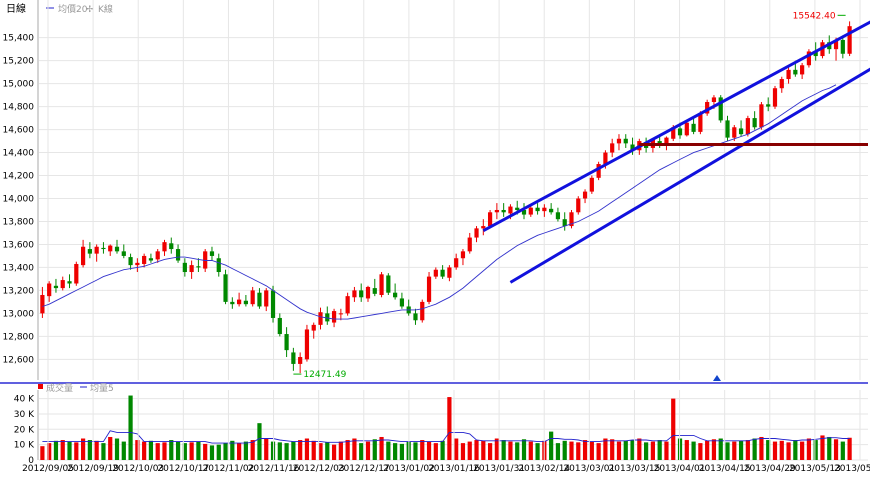 This screenshot has width=870, height=478. I want to click on date-tick-label: 2013/02/14, so click(544, 469).